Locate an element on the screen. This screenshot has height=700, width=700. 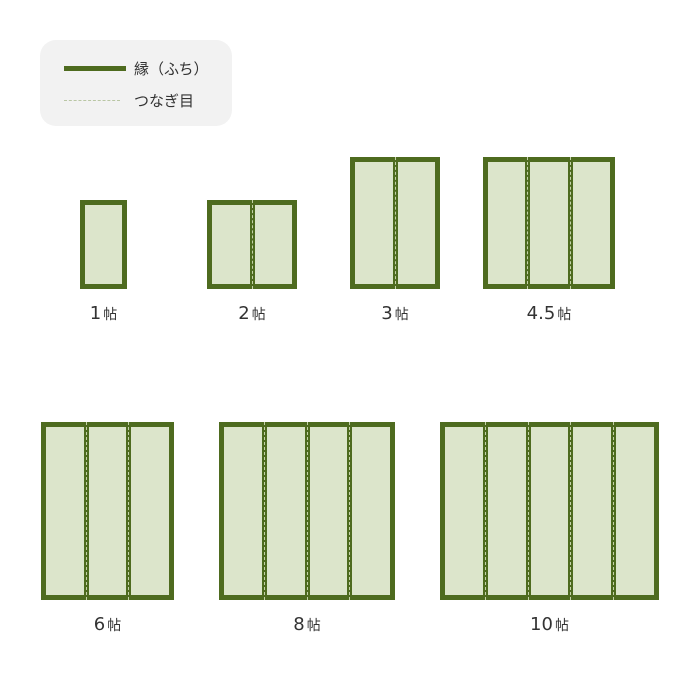
legend-border-row: 縁（ふち） is located at coordinates (136, 68).